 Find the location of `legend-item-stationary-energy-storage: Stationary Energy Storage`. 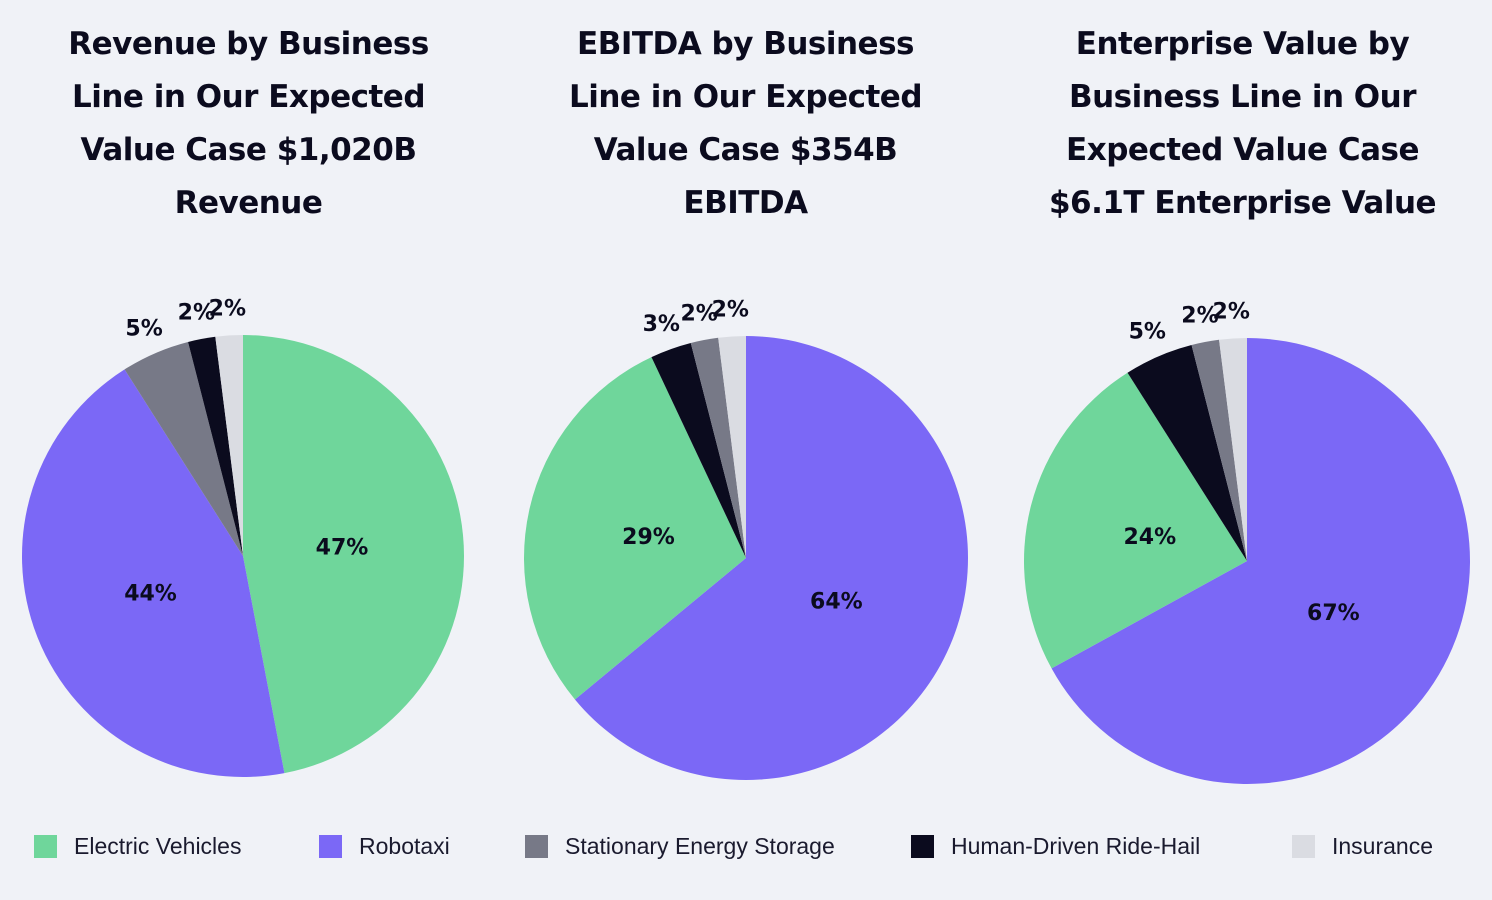

legend-item-stationary-energy-storage: Stationary Energy Storage is located at coordinates (680, 846).